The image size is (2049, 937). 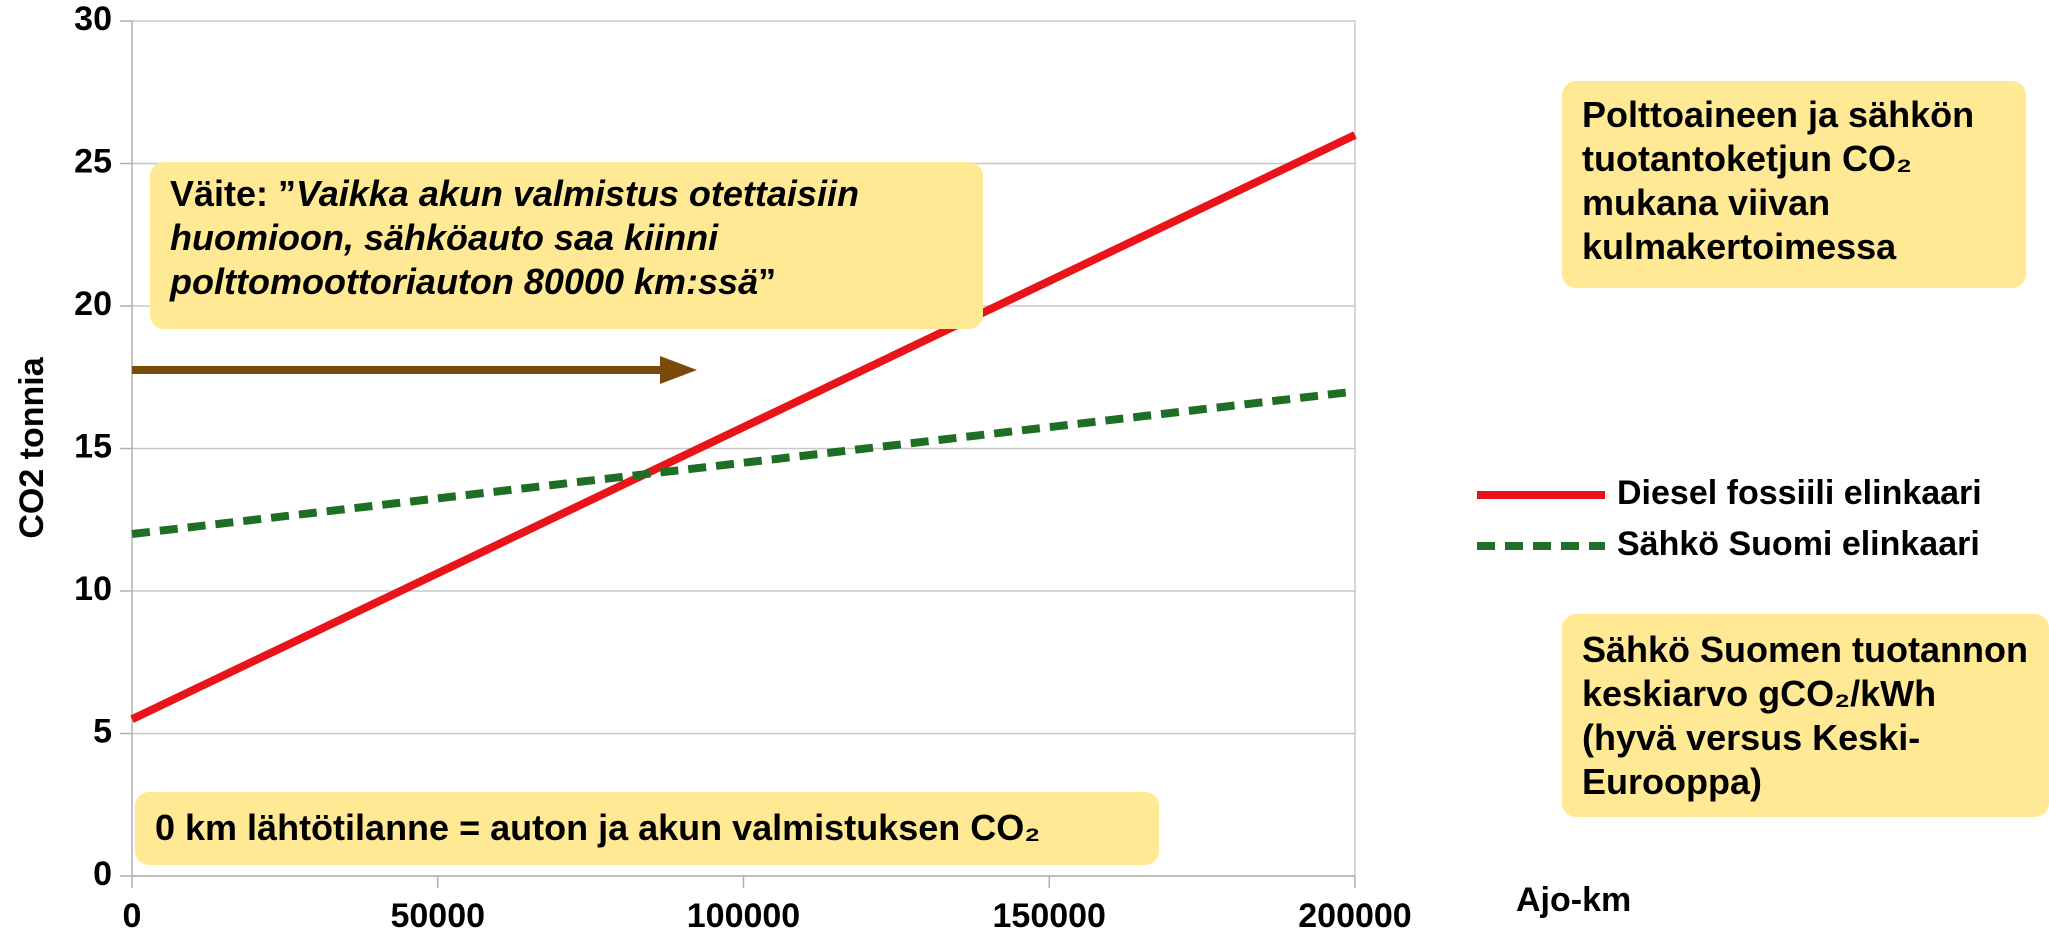 I want to click on y-tick-label: 25, so click(x=93, y=161).